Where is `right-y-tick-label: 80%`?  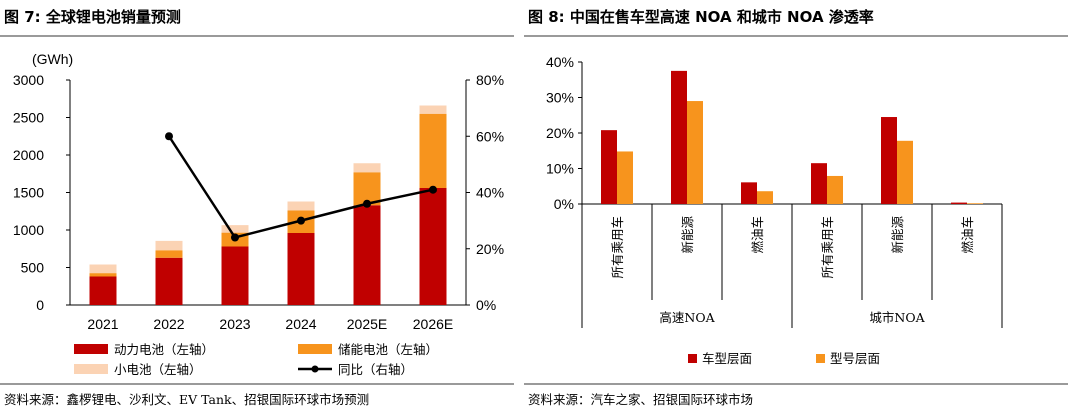 right-y-tick-label: 80% is located at coordinates (490, 80).